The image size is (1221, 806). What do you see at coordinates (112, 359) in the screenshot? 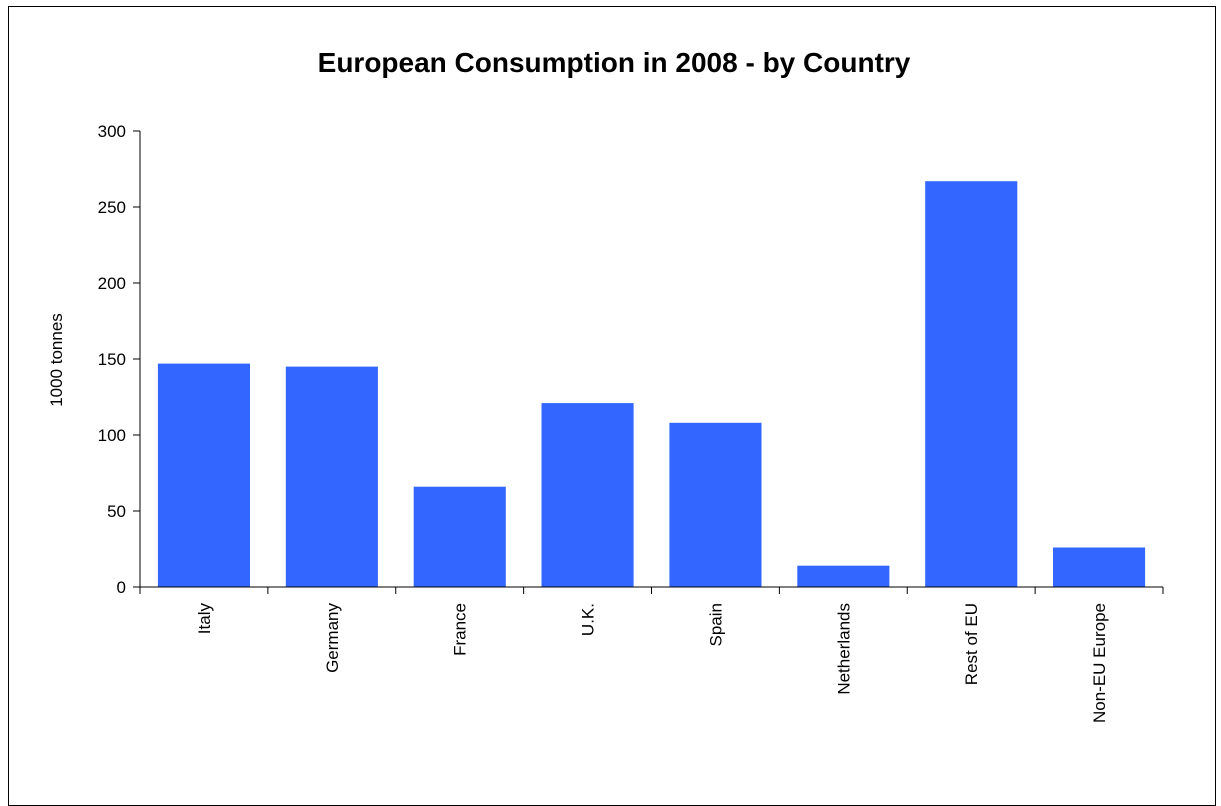
I see `y-tick-label: 150` at bounding box center [112, 359].